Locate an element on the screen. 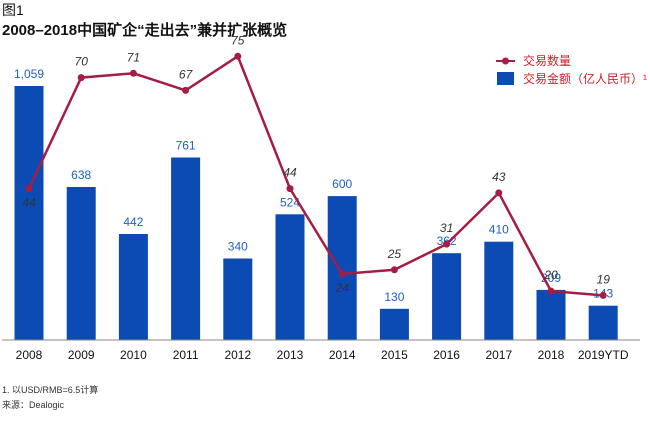 Image resolution: width=650 pixels, height=438 pixels. bar-2018 is located at coordinates (551, 314).